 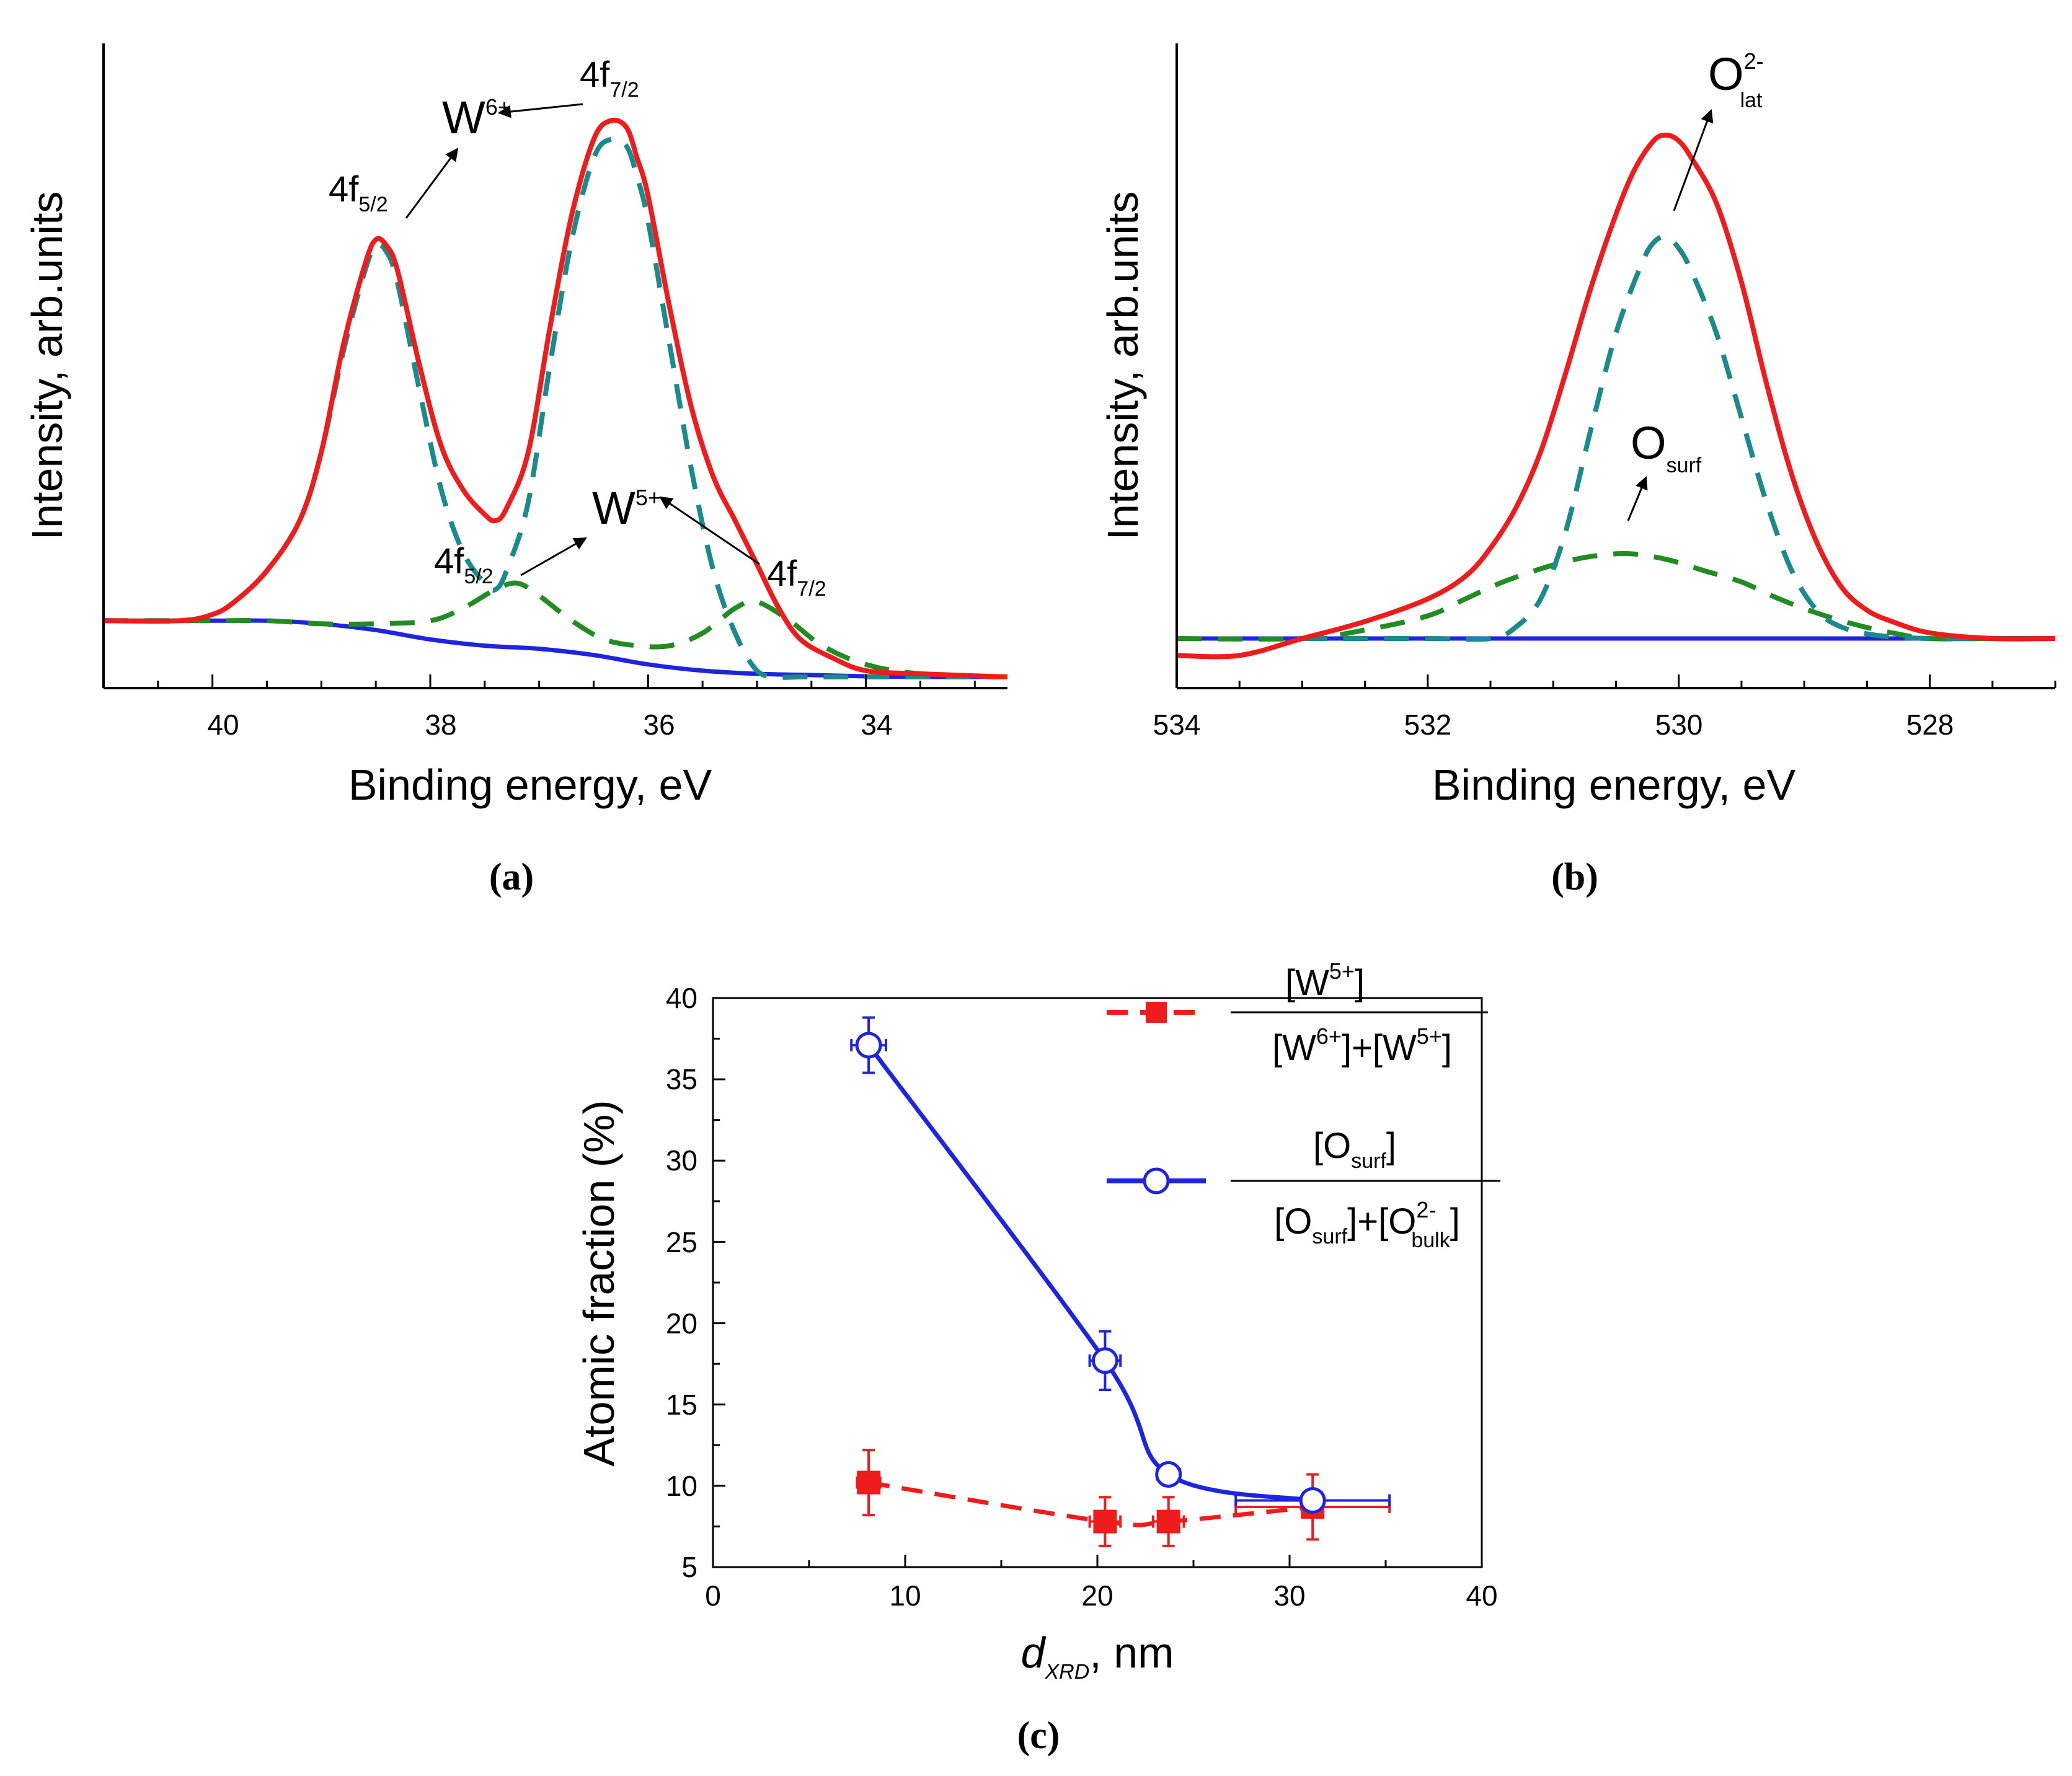 What do you see at coordinates (1156, 1181) in the screenshot?
I see `legend-osurf-marker` at bounding box center [1156, 1181].